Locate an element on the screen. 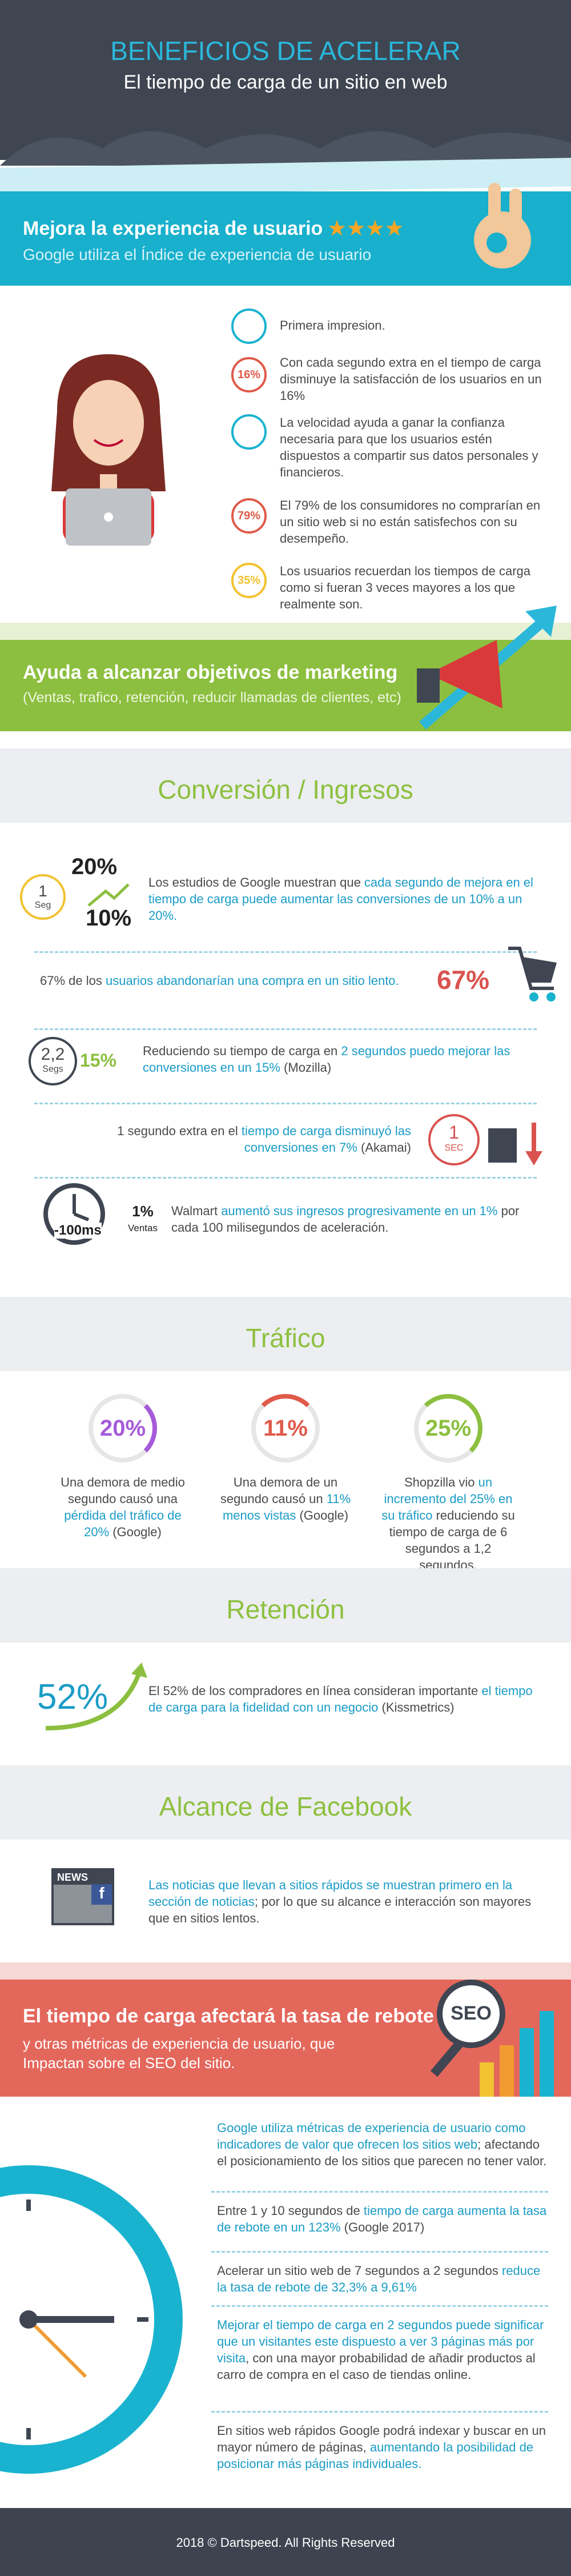  icon-number: 67% is located at coordinates (463, 980).